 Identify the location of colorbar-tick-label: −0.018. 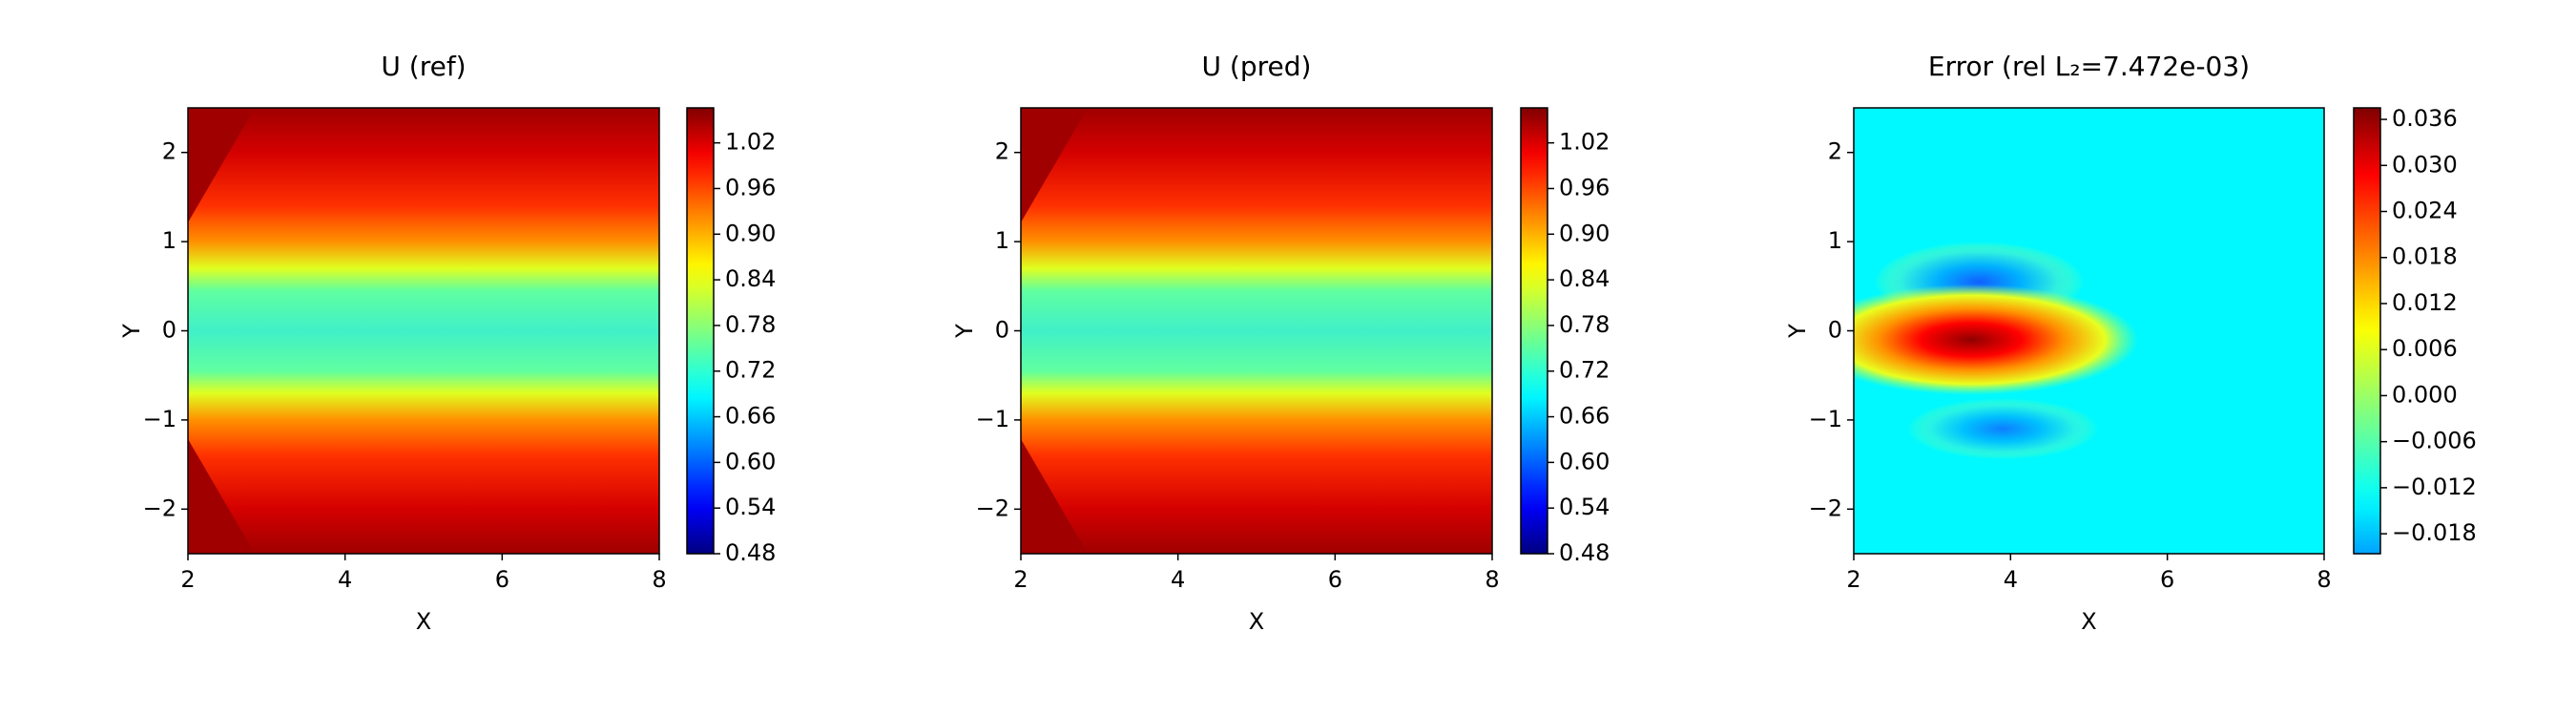
(2434, 532).